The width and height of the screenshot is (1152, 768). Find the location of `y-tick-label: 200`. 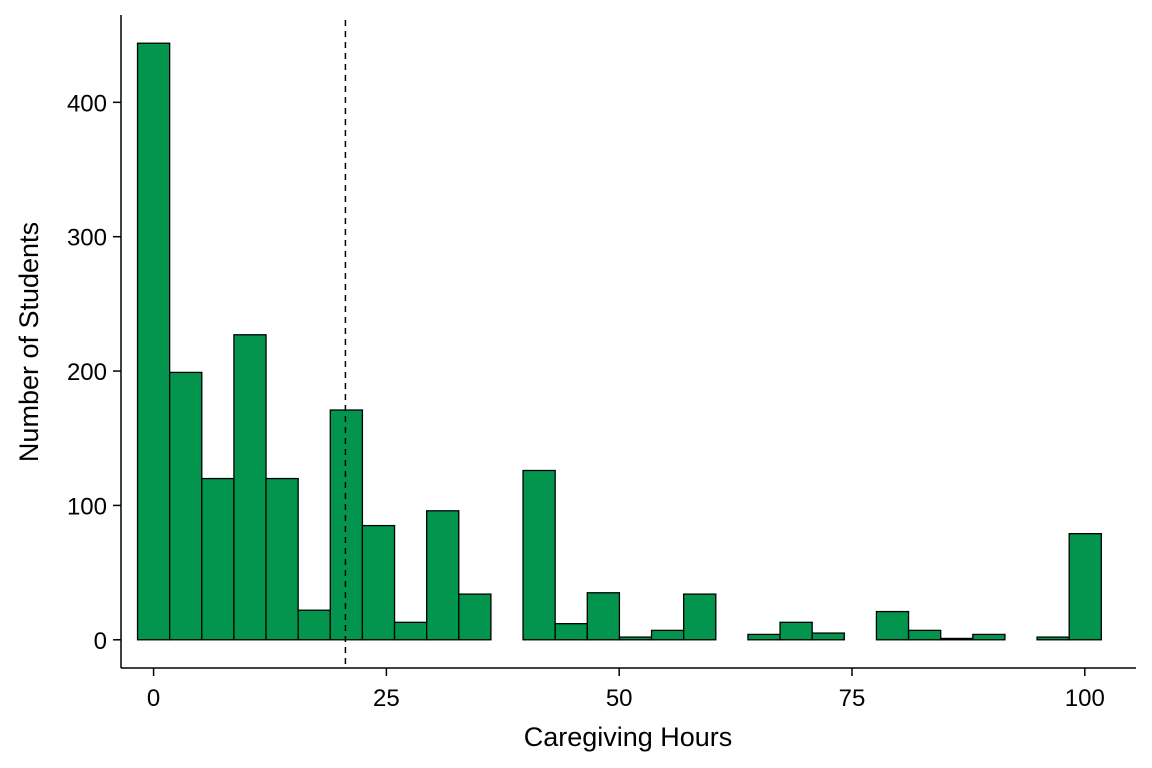

y-tick-label: 200 is located at coordinates (87, 372).